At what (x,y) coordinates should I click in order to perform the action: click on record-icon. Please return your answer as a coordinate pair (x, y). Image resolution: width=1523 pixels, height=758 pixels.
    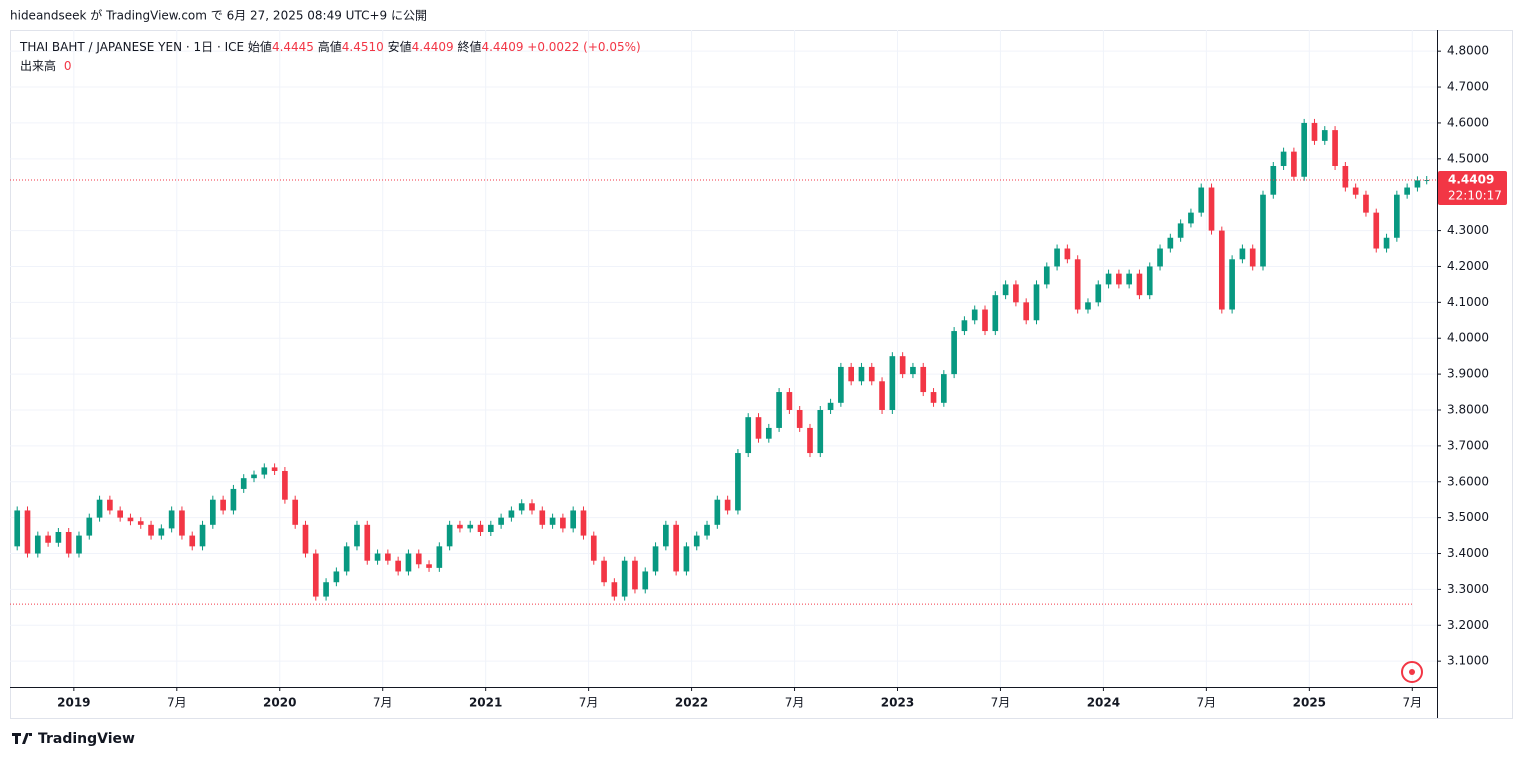
    Looking at the image, I should click on (1412, 672).